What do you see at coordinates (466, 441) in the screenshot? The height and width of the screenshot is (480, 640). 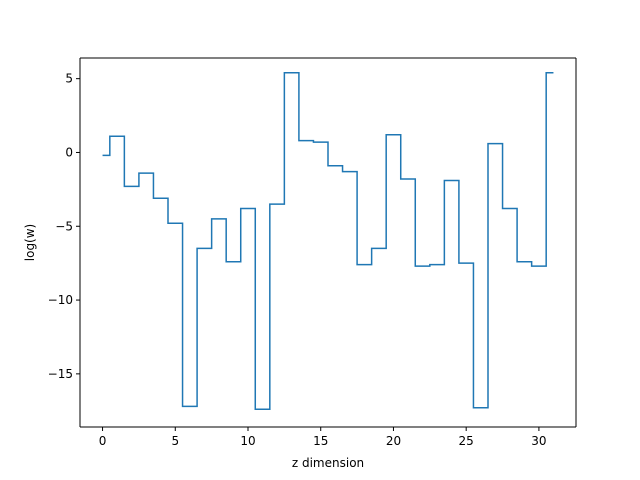 I see `x-tick-label: 25` at bounding box center [466, 441].